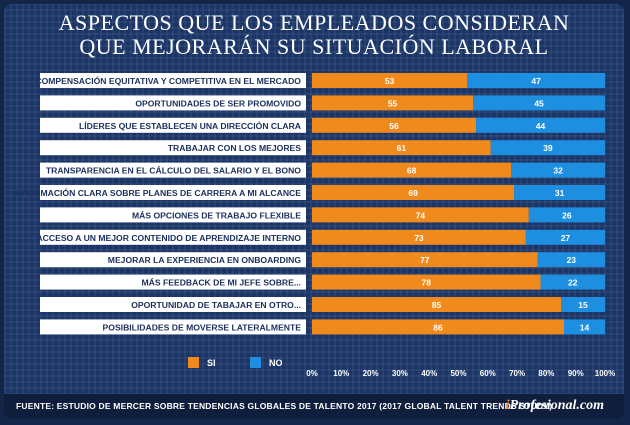 The image size is (630, 425). What do you see at coordinates (202, 327) in the screenshot?
I see `category-label: POSIBILIDADES DE MOVERSE LATERALMENTE` at bounding box center [202, 327].